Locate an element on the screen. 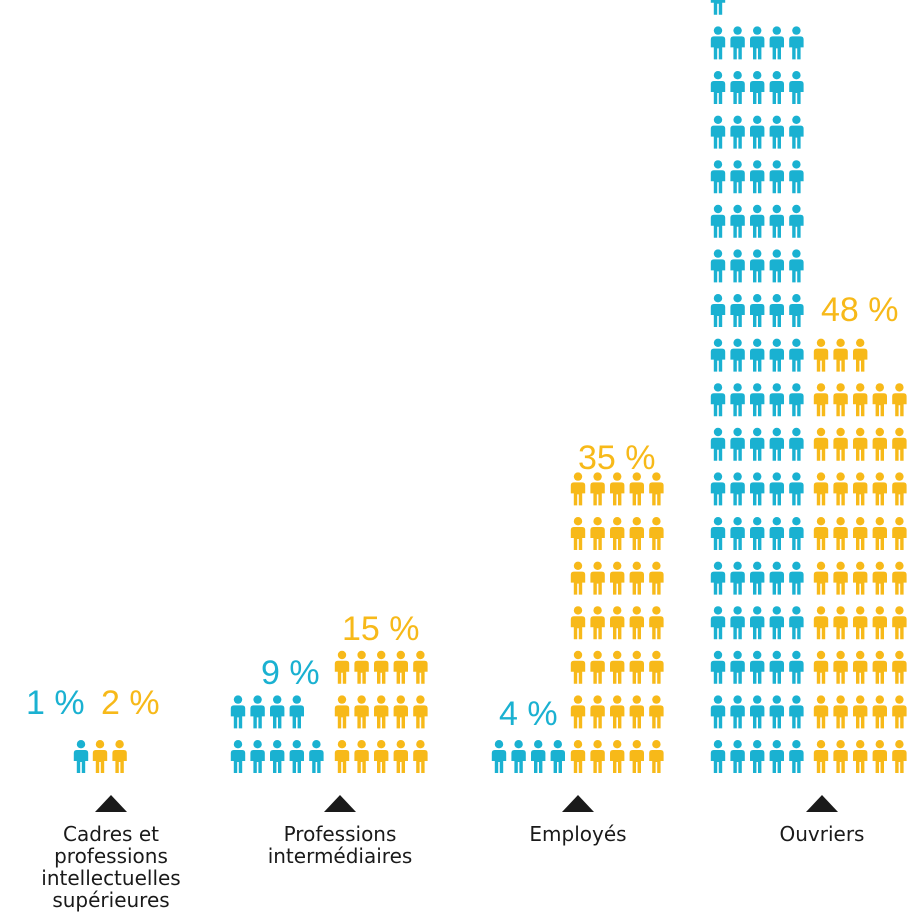 The image size is (915, 923). category-label-line: intellectuelles is located at coordinates (111, 878).